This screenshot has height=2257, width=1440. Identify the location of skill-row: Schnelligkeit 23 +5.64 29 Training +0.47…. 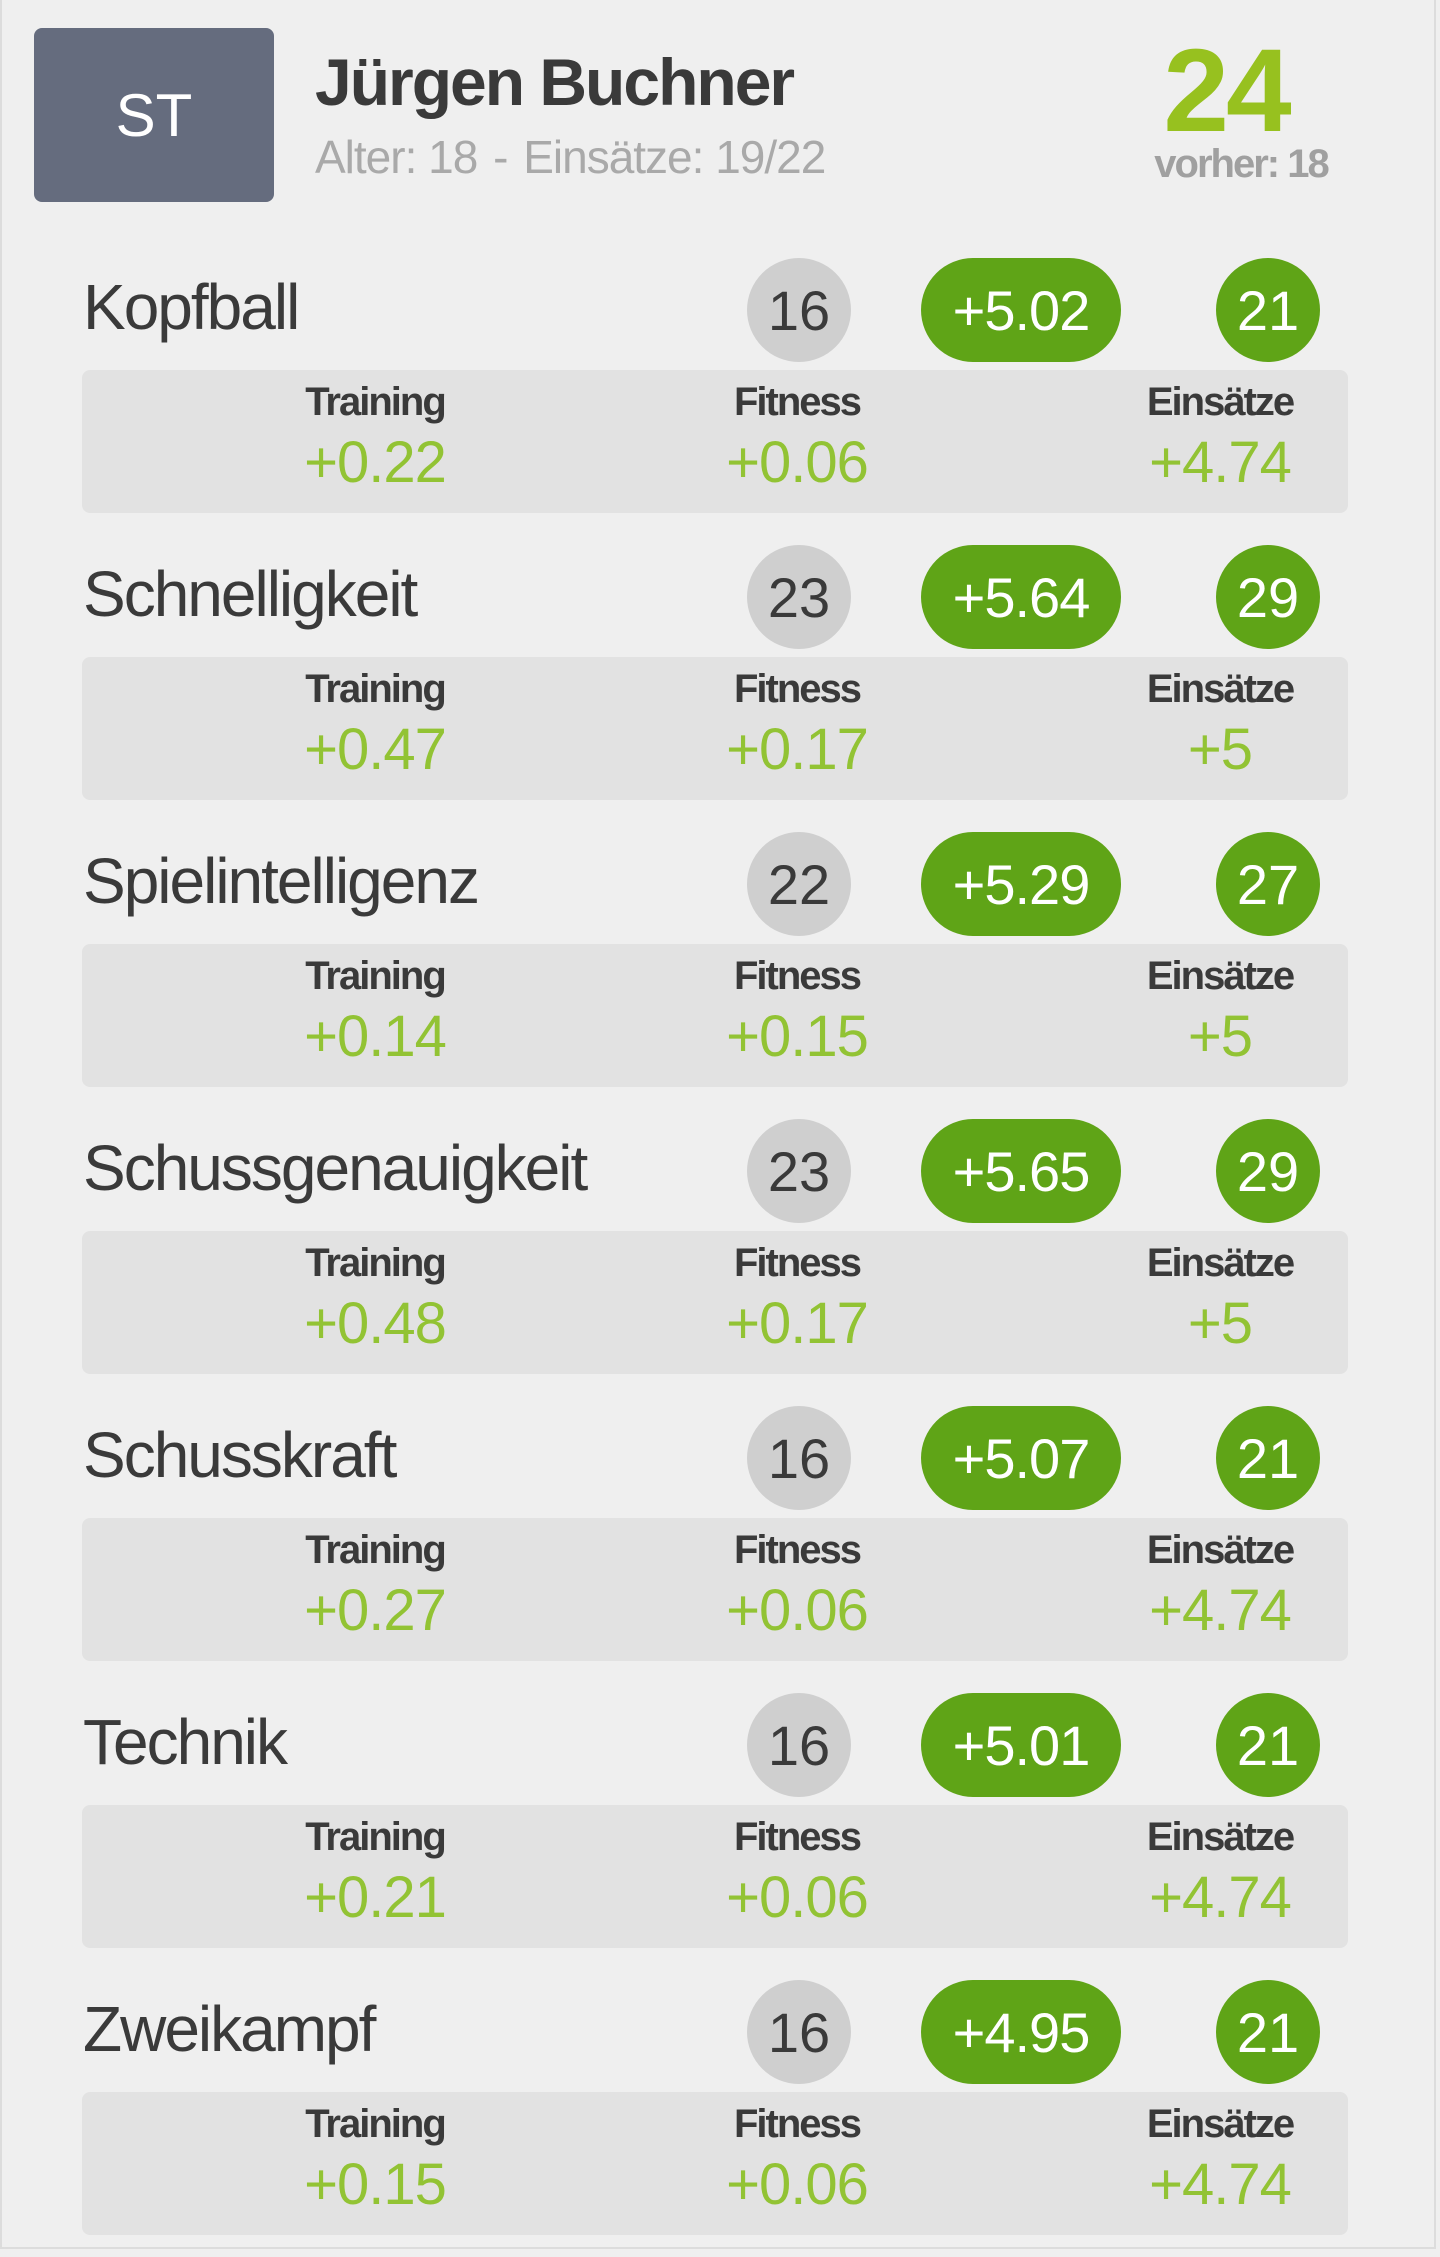
(721, 678).